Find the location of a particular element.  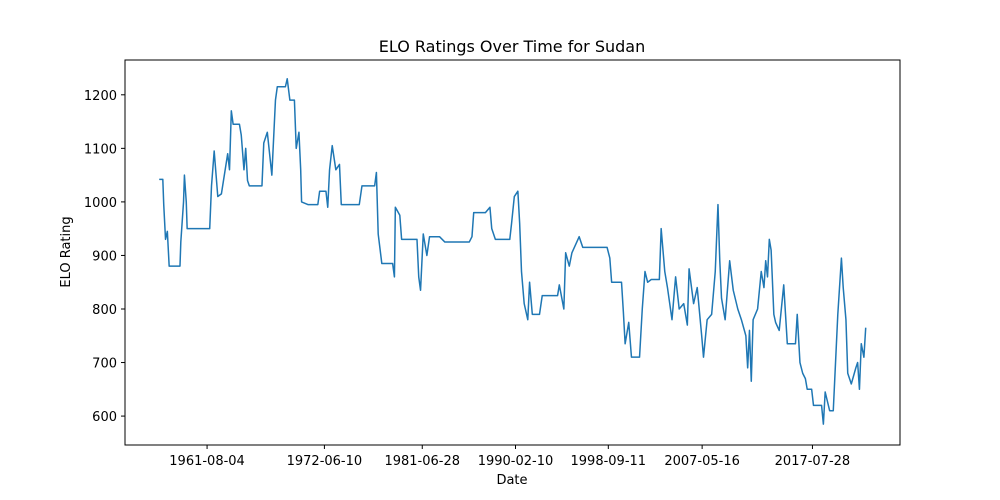

x-tick-label: 1998-09-11 is located at coordinates (609, 461).